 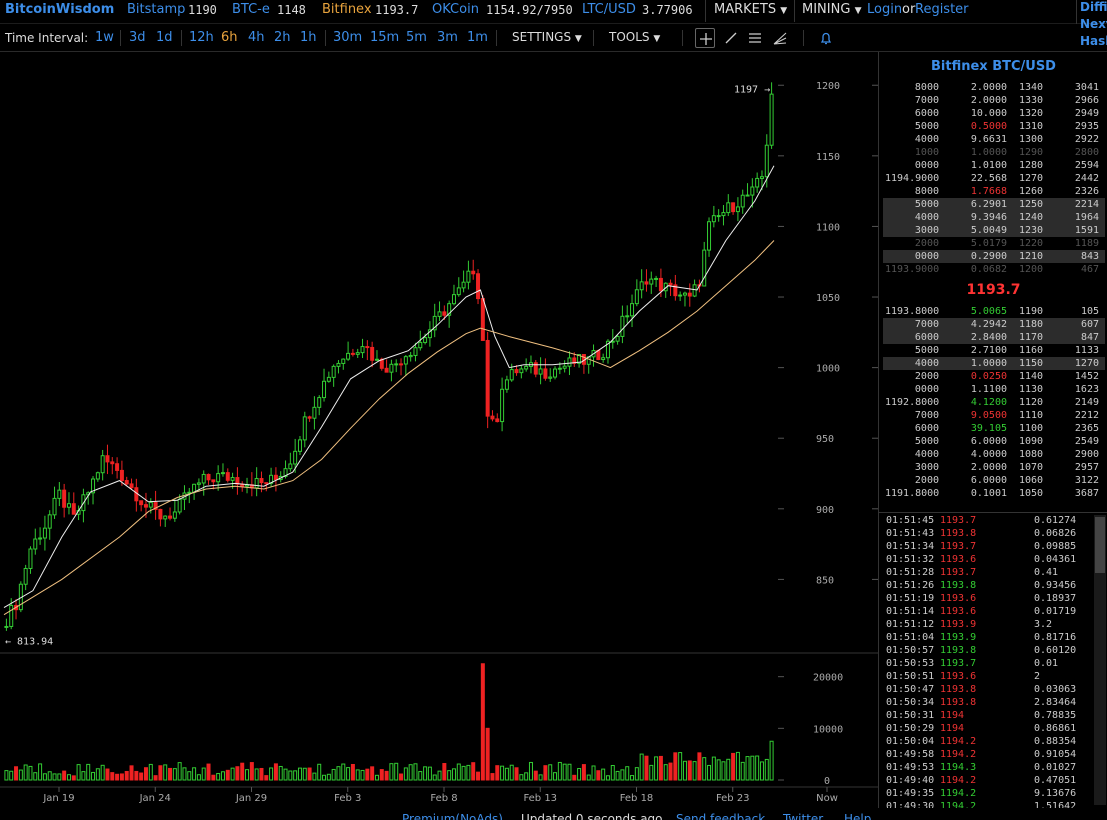 What do you see at coordinates (137, 37) in the screenshot?
I see `interval-3d: 3d` at bounding box center [137, 37].